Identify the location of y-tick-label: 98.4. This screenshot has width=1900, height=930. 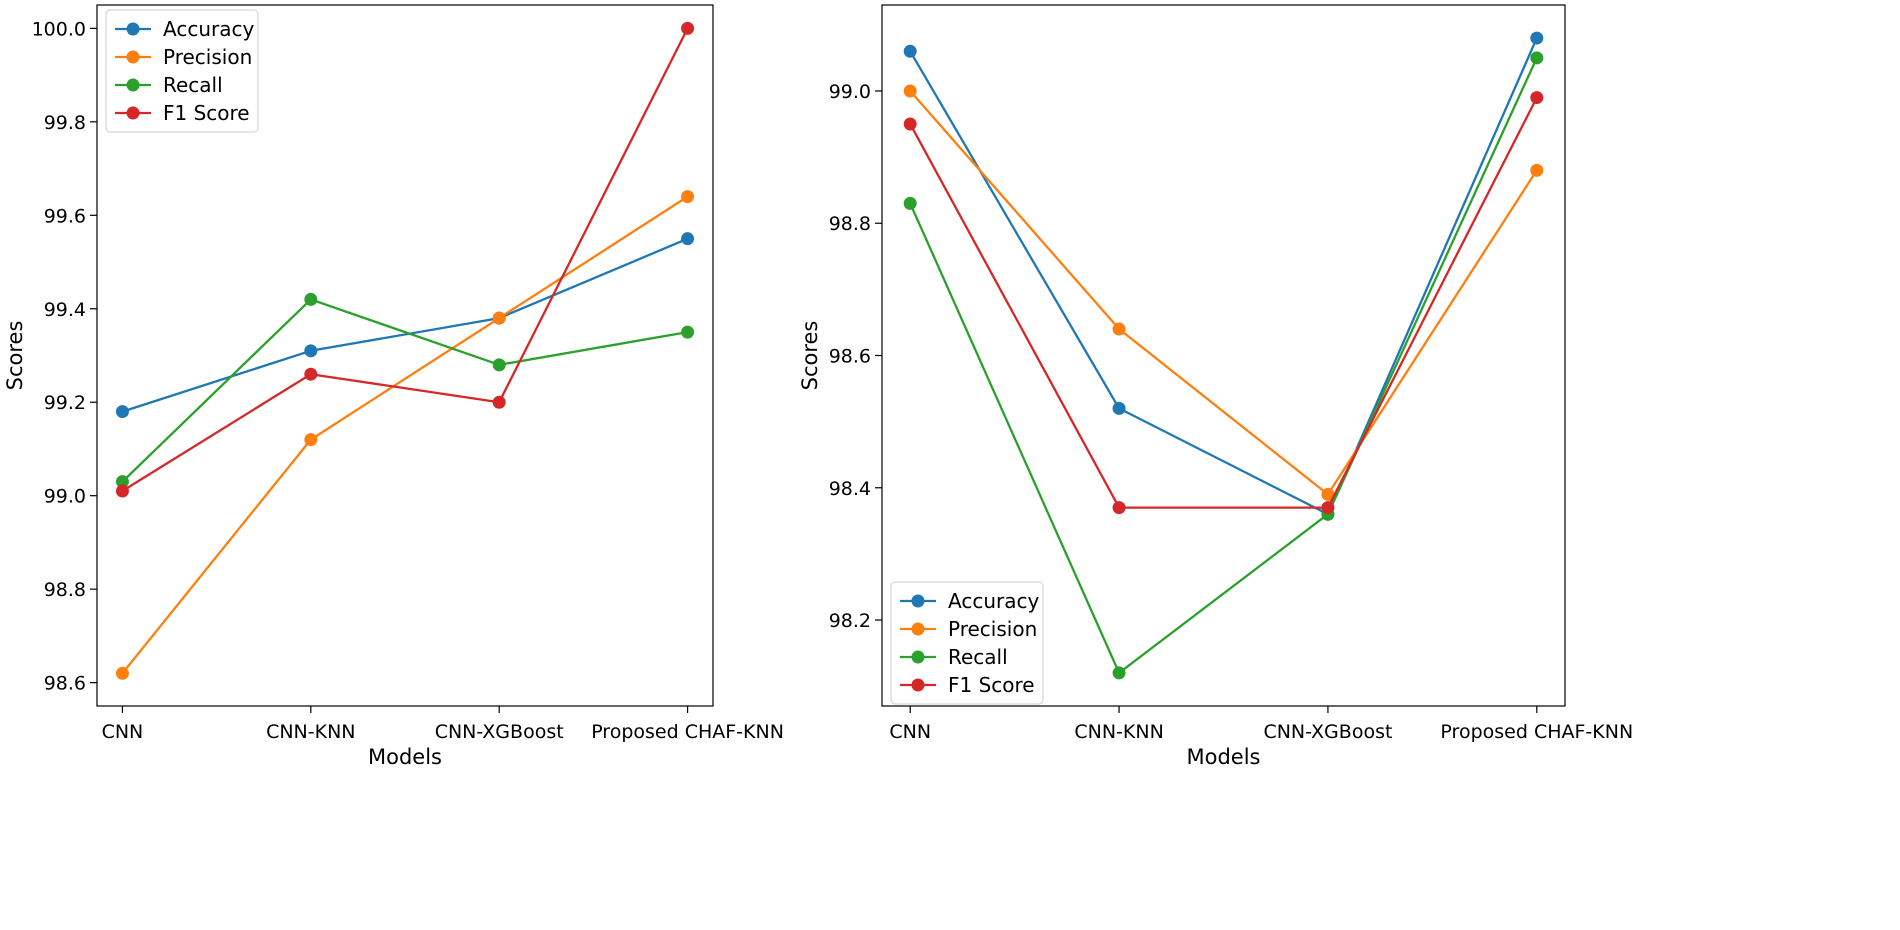
(850, 489).